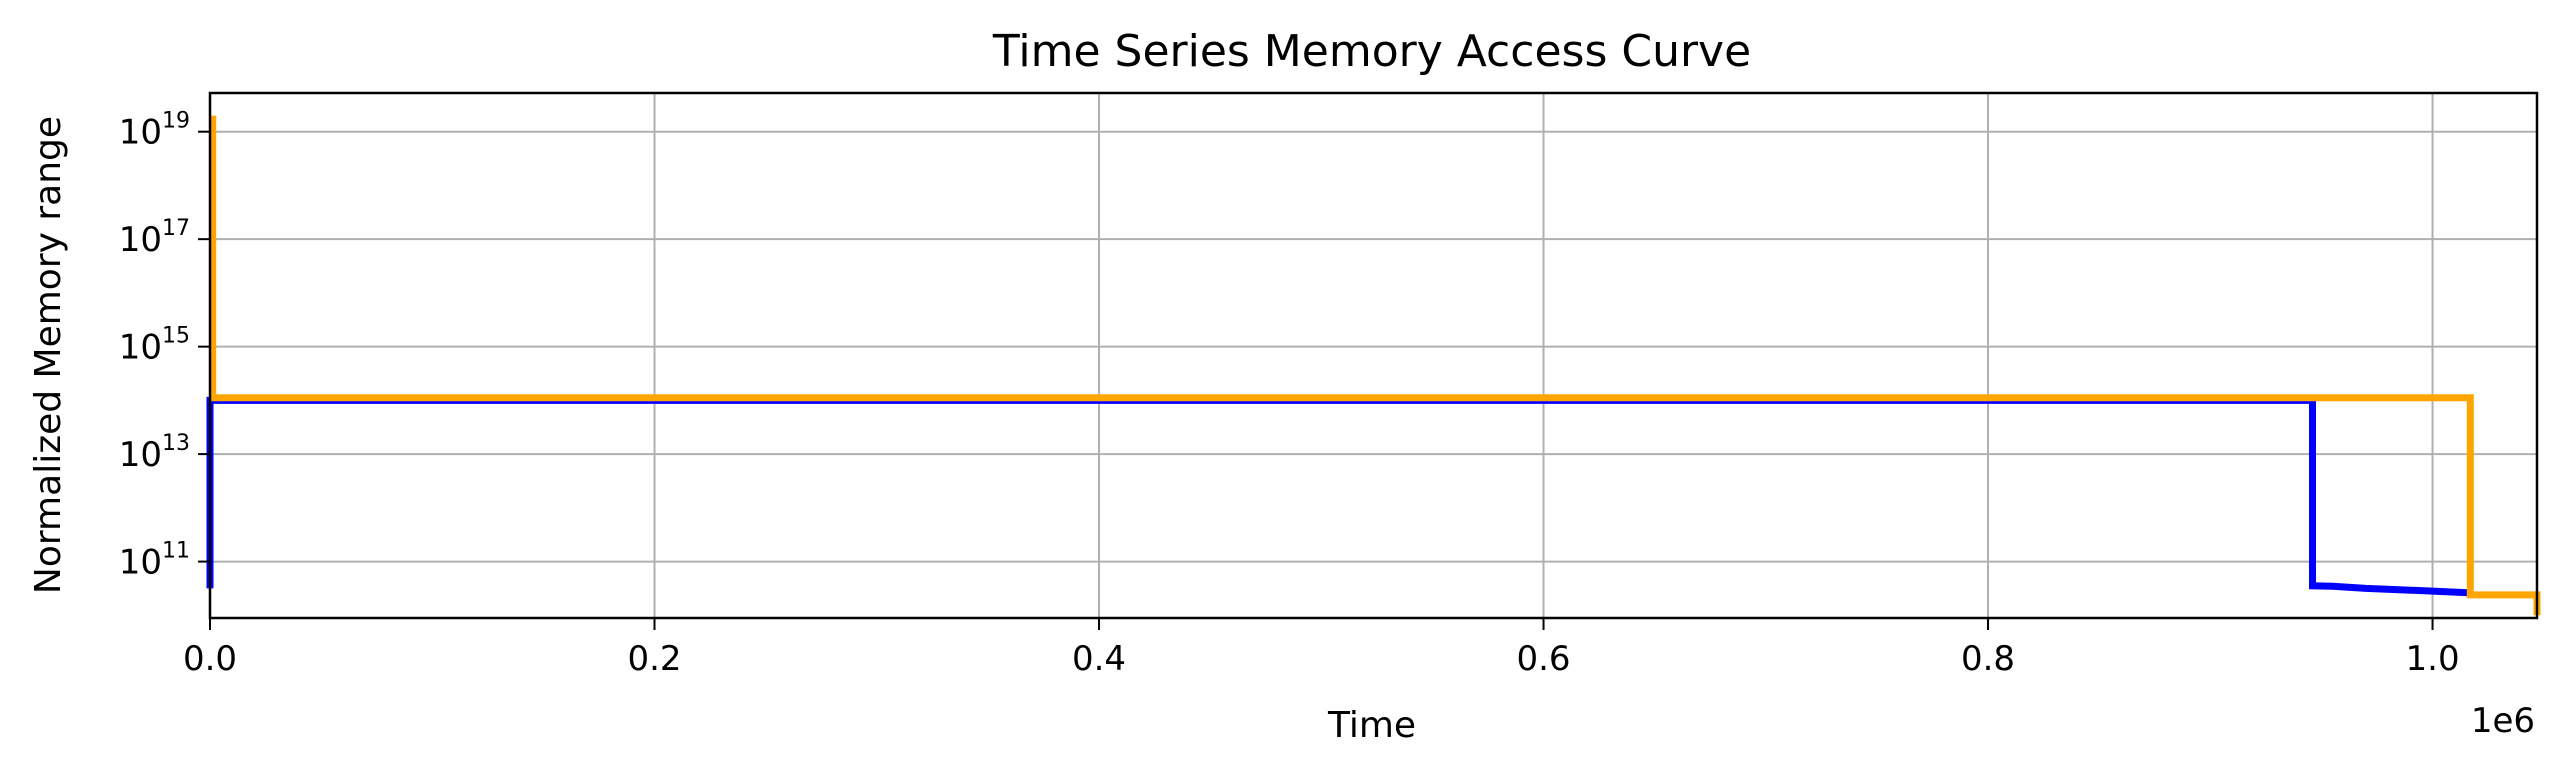 The image size is (2563, 777). What do you see at coordinates (176, 551) in the screenshot?
I see `y-tick-label-exponent: 11` at bounding box center [176, 551].